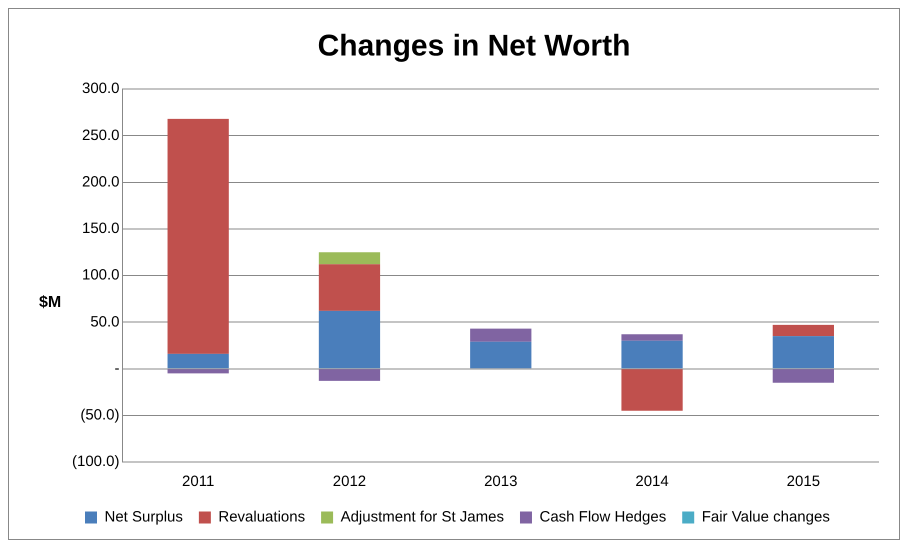 This screenshot has width=909, height=548. Describe the element at coordinates (101, 89) in the screenshot. I see `y-tick-label: 300.0` at that location.